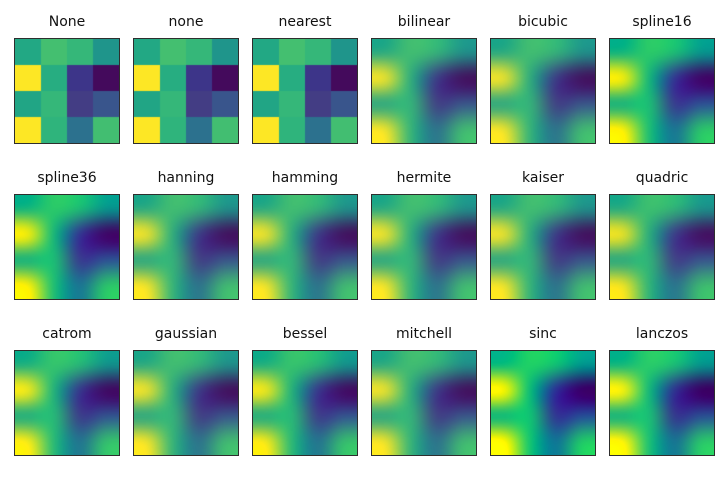 The image size is (728, 485). What do you see at coordinates (543, 334) in the screenshot?
I see `subplot-title: sinc` at bounding box center [543, 334].